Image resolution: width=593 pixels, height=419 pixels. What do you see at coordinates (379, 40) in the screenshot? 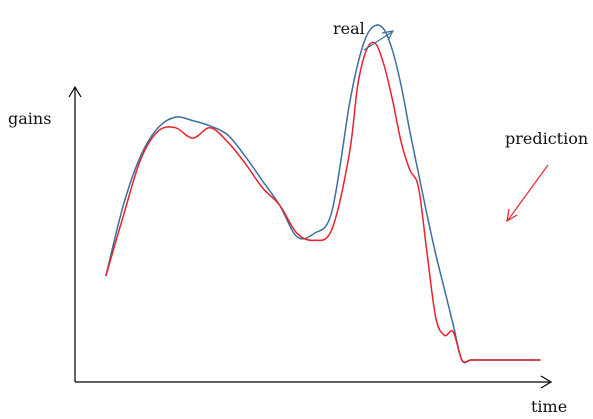
I see `annotation-real-arrow-icon` at bounding box center [379, 40].